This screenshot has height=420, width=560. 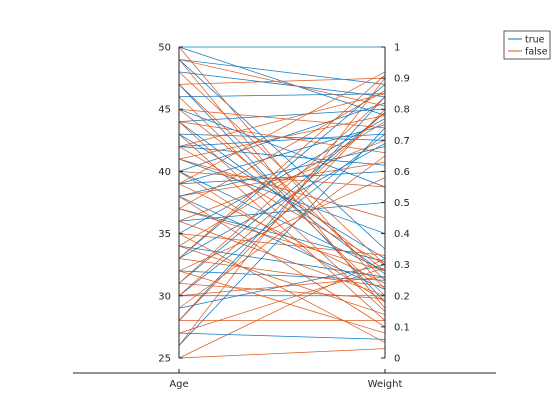 I want to click on legend-box, so click(x=527, y=45).